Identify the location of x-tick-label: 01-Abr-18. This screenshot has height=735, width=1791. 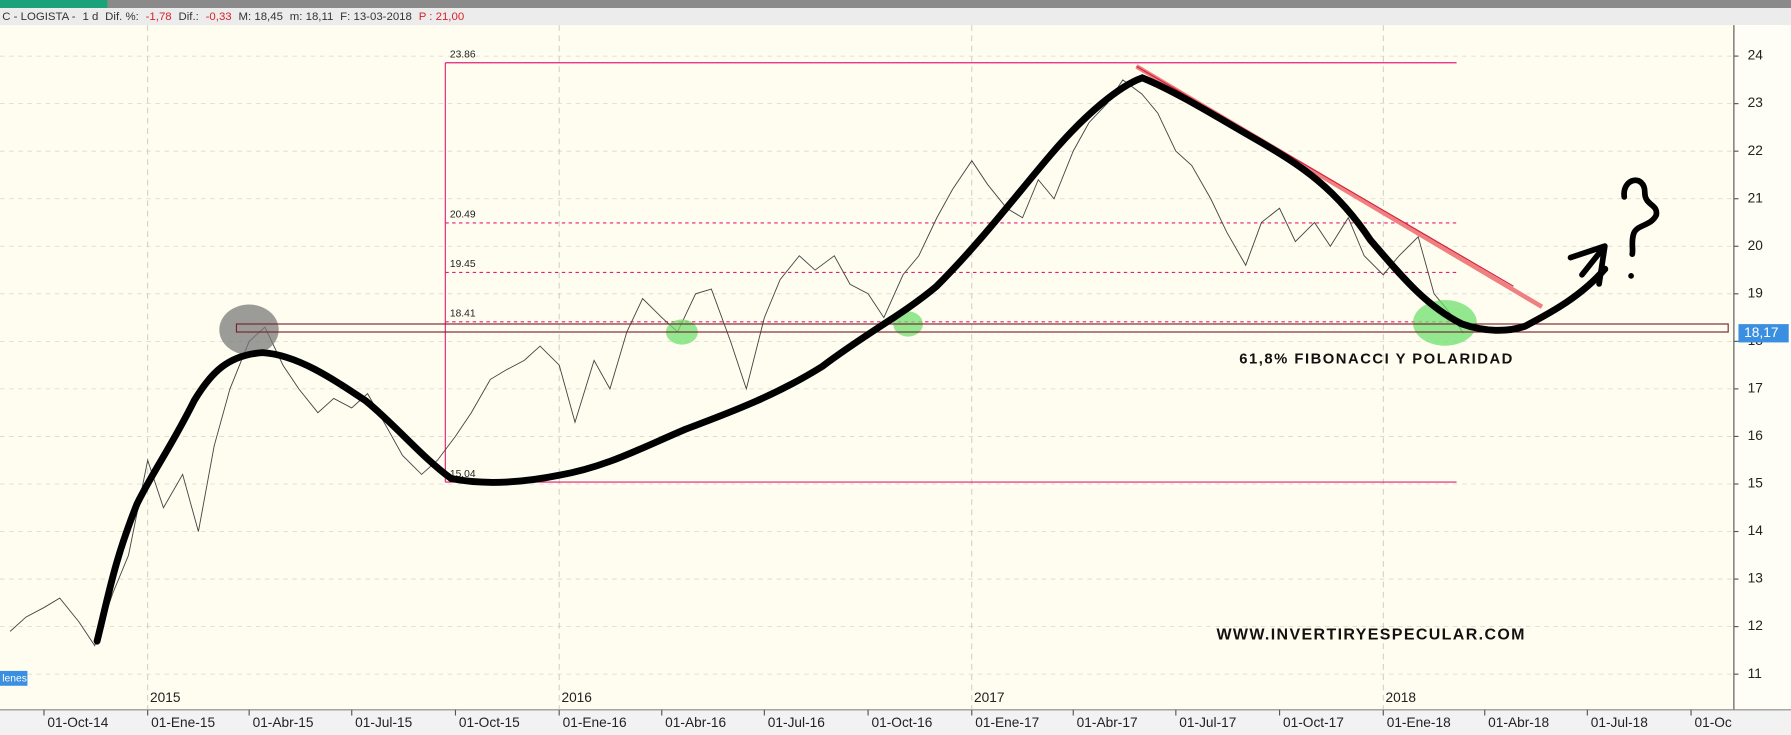
(1518, 722).